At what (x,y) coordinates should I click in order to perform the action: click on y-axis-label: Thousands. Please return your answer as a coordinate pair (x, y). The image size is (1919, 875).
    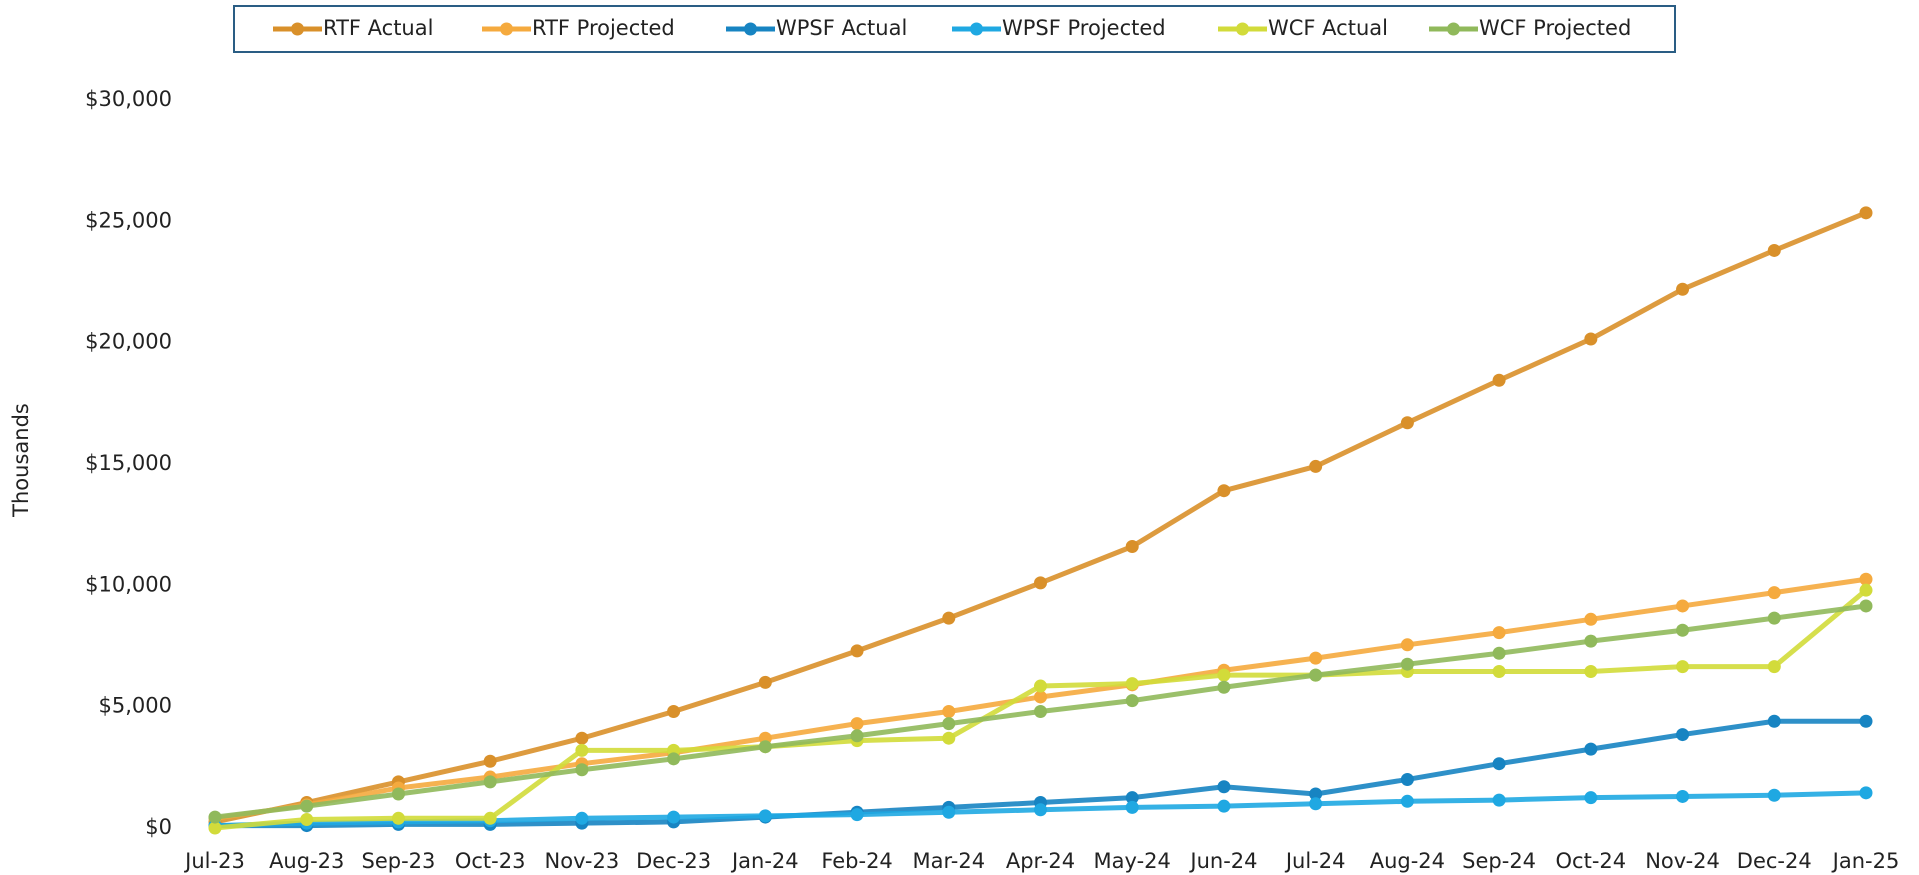
    Looking at the image, I should click on (21, 460).